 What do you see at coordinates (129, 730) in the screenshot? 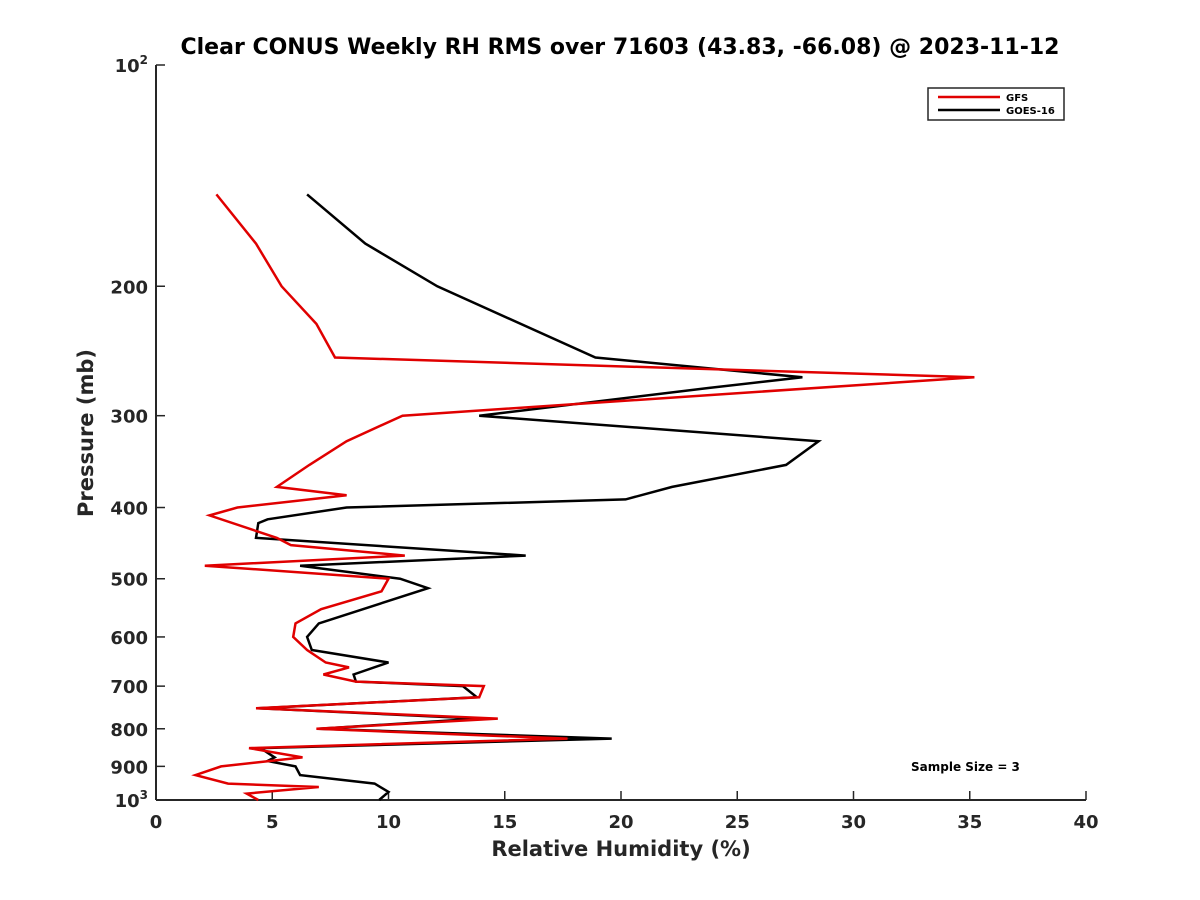
I see `y-tick-label: 800` at bounding box center [129, 730].